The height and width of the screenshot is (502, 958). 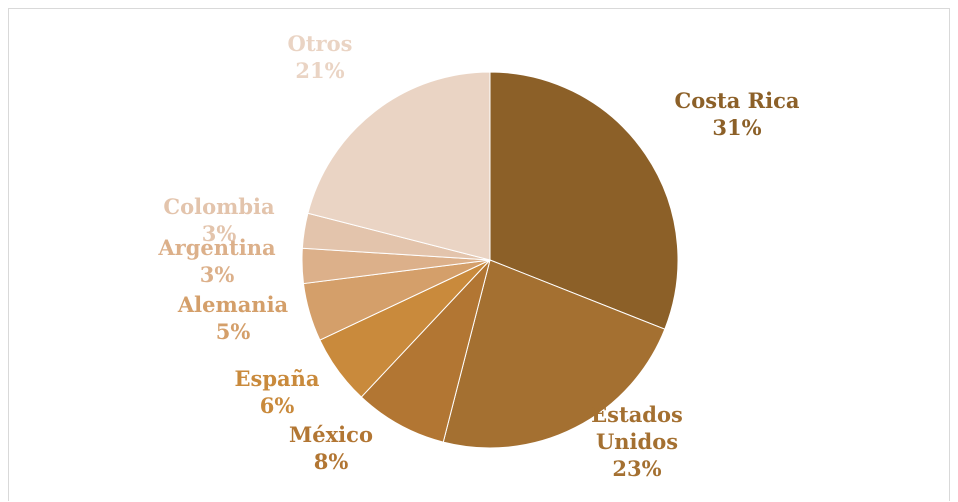 I want to click on pie-slice-mexico, so click(x=425, y=351).